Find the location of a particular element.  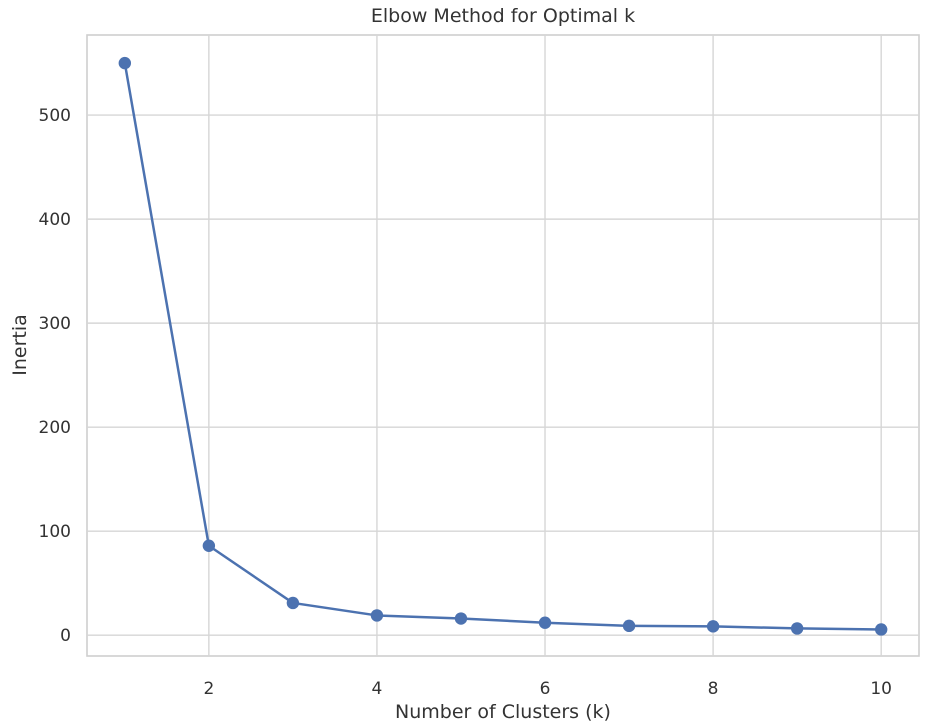

x-tick-labels: 2 4 6 8 10 is located at coordinates (547, 689).